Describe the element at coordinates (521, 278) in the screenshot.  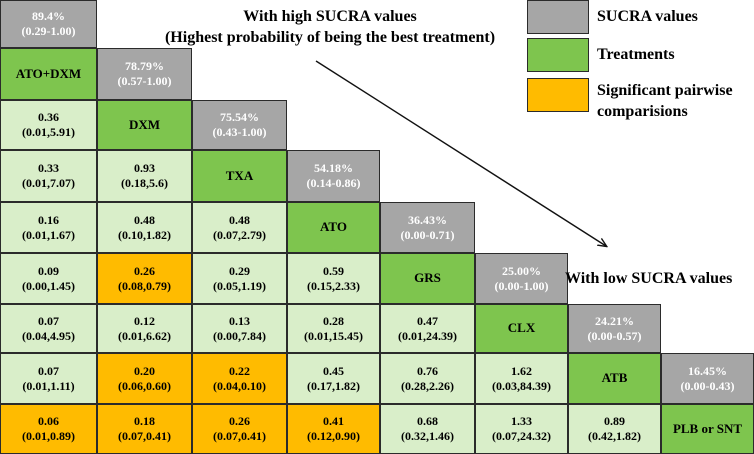
I see `sucra-cell: 25.00% (0.00-1.00)` at that location.